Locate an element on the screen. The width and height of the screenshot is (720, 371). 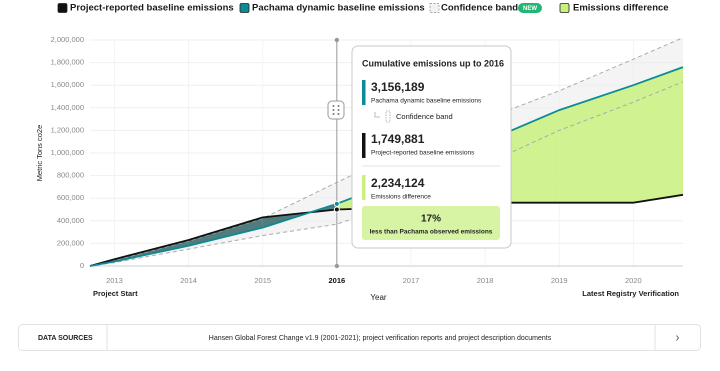
x-tick-label: 2015 is located at coordinates (262, 280).